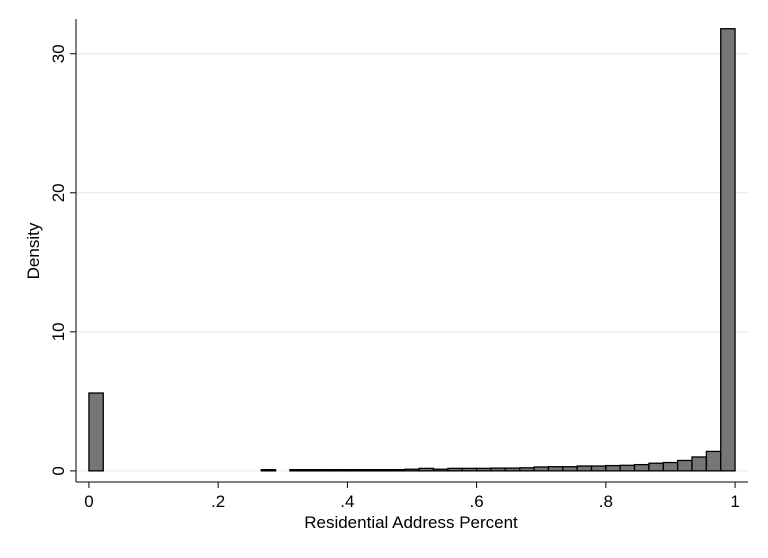 The width and height of the screenshot is (768, 558). What do you see at coordinates (411, 522) in the screenshot?
I see `x-axis-title: Residential Address Percent` at bounding box center [411, 522].